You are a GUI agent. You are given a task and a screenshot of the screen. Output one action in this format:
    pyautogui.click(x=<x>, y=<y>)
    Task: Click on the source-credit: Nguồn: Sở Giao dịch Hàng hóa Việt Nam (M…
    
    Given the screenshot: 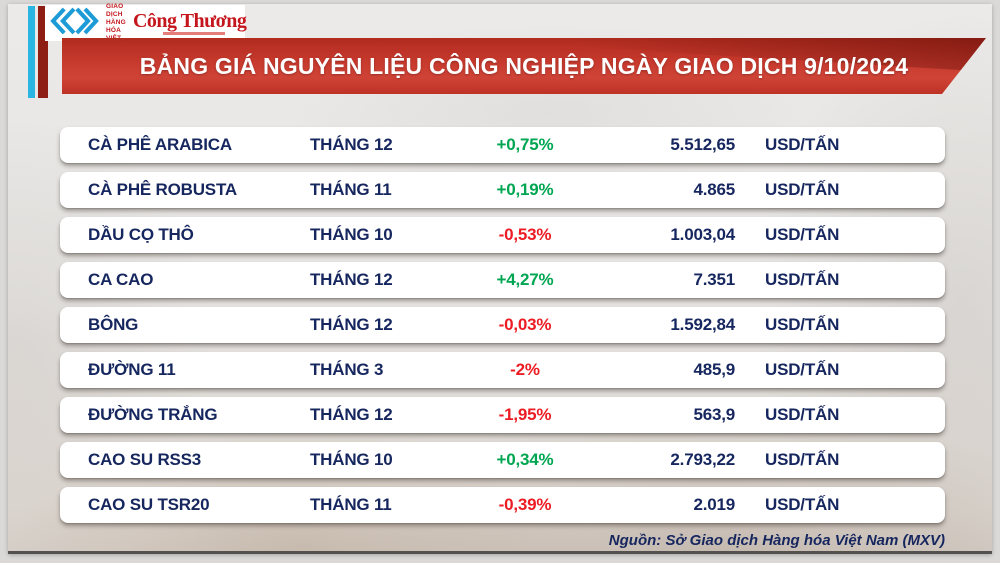 What is the action you would take?
    pyautogui.click(x=776, y=540)
    